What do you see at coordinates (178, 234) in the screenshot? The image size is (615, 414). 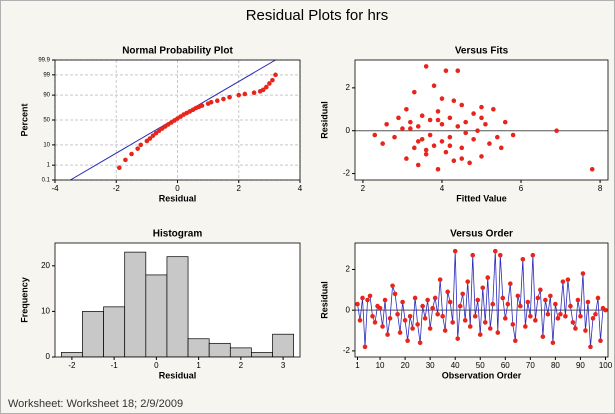 I see `panel-title: Histogram` at bounding box center [178, 234].